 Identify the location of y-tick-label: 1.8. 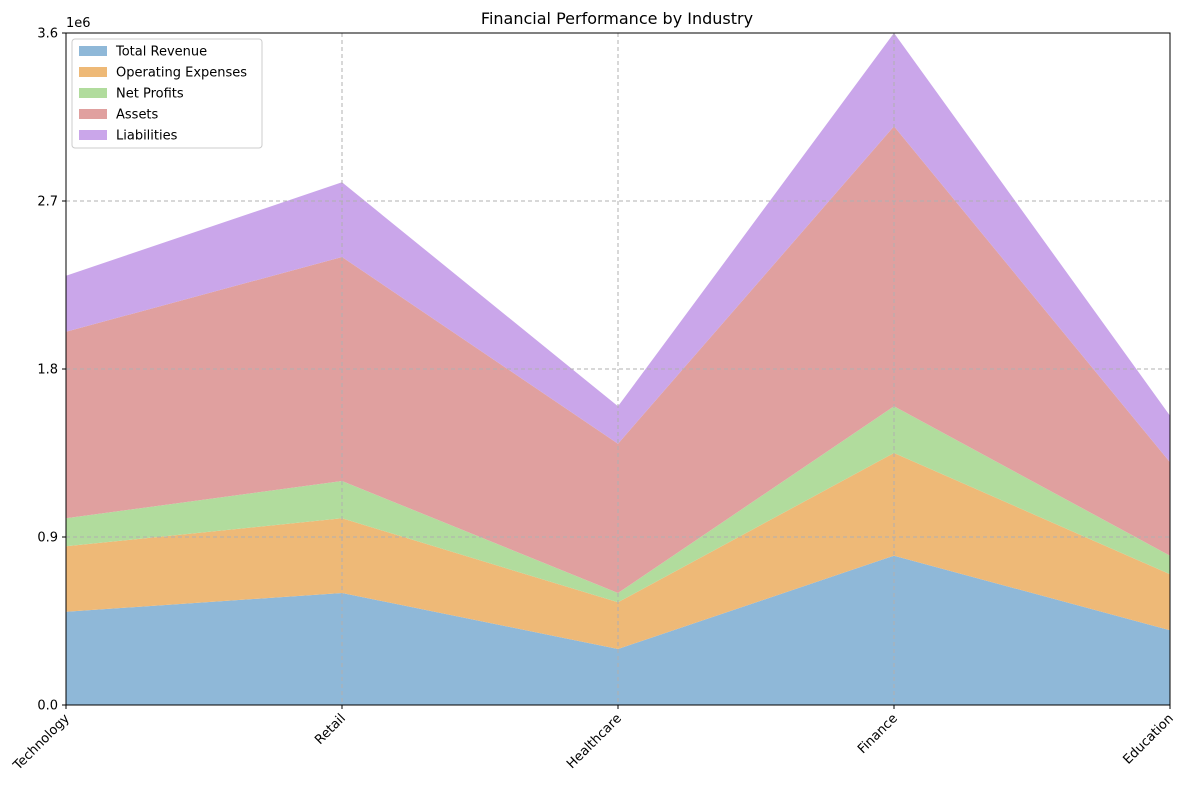
(47, 370).